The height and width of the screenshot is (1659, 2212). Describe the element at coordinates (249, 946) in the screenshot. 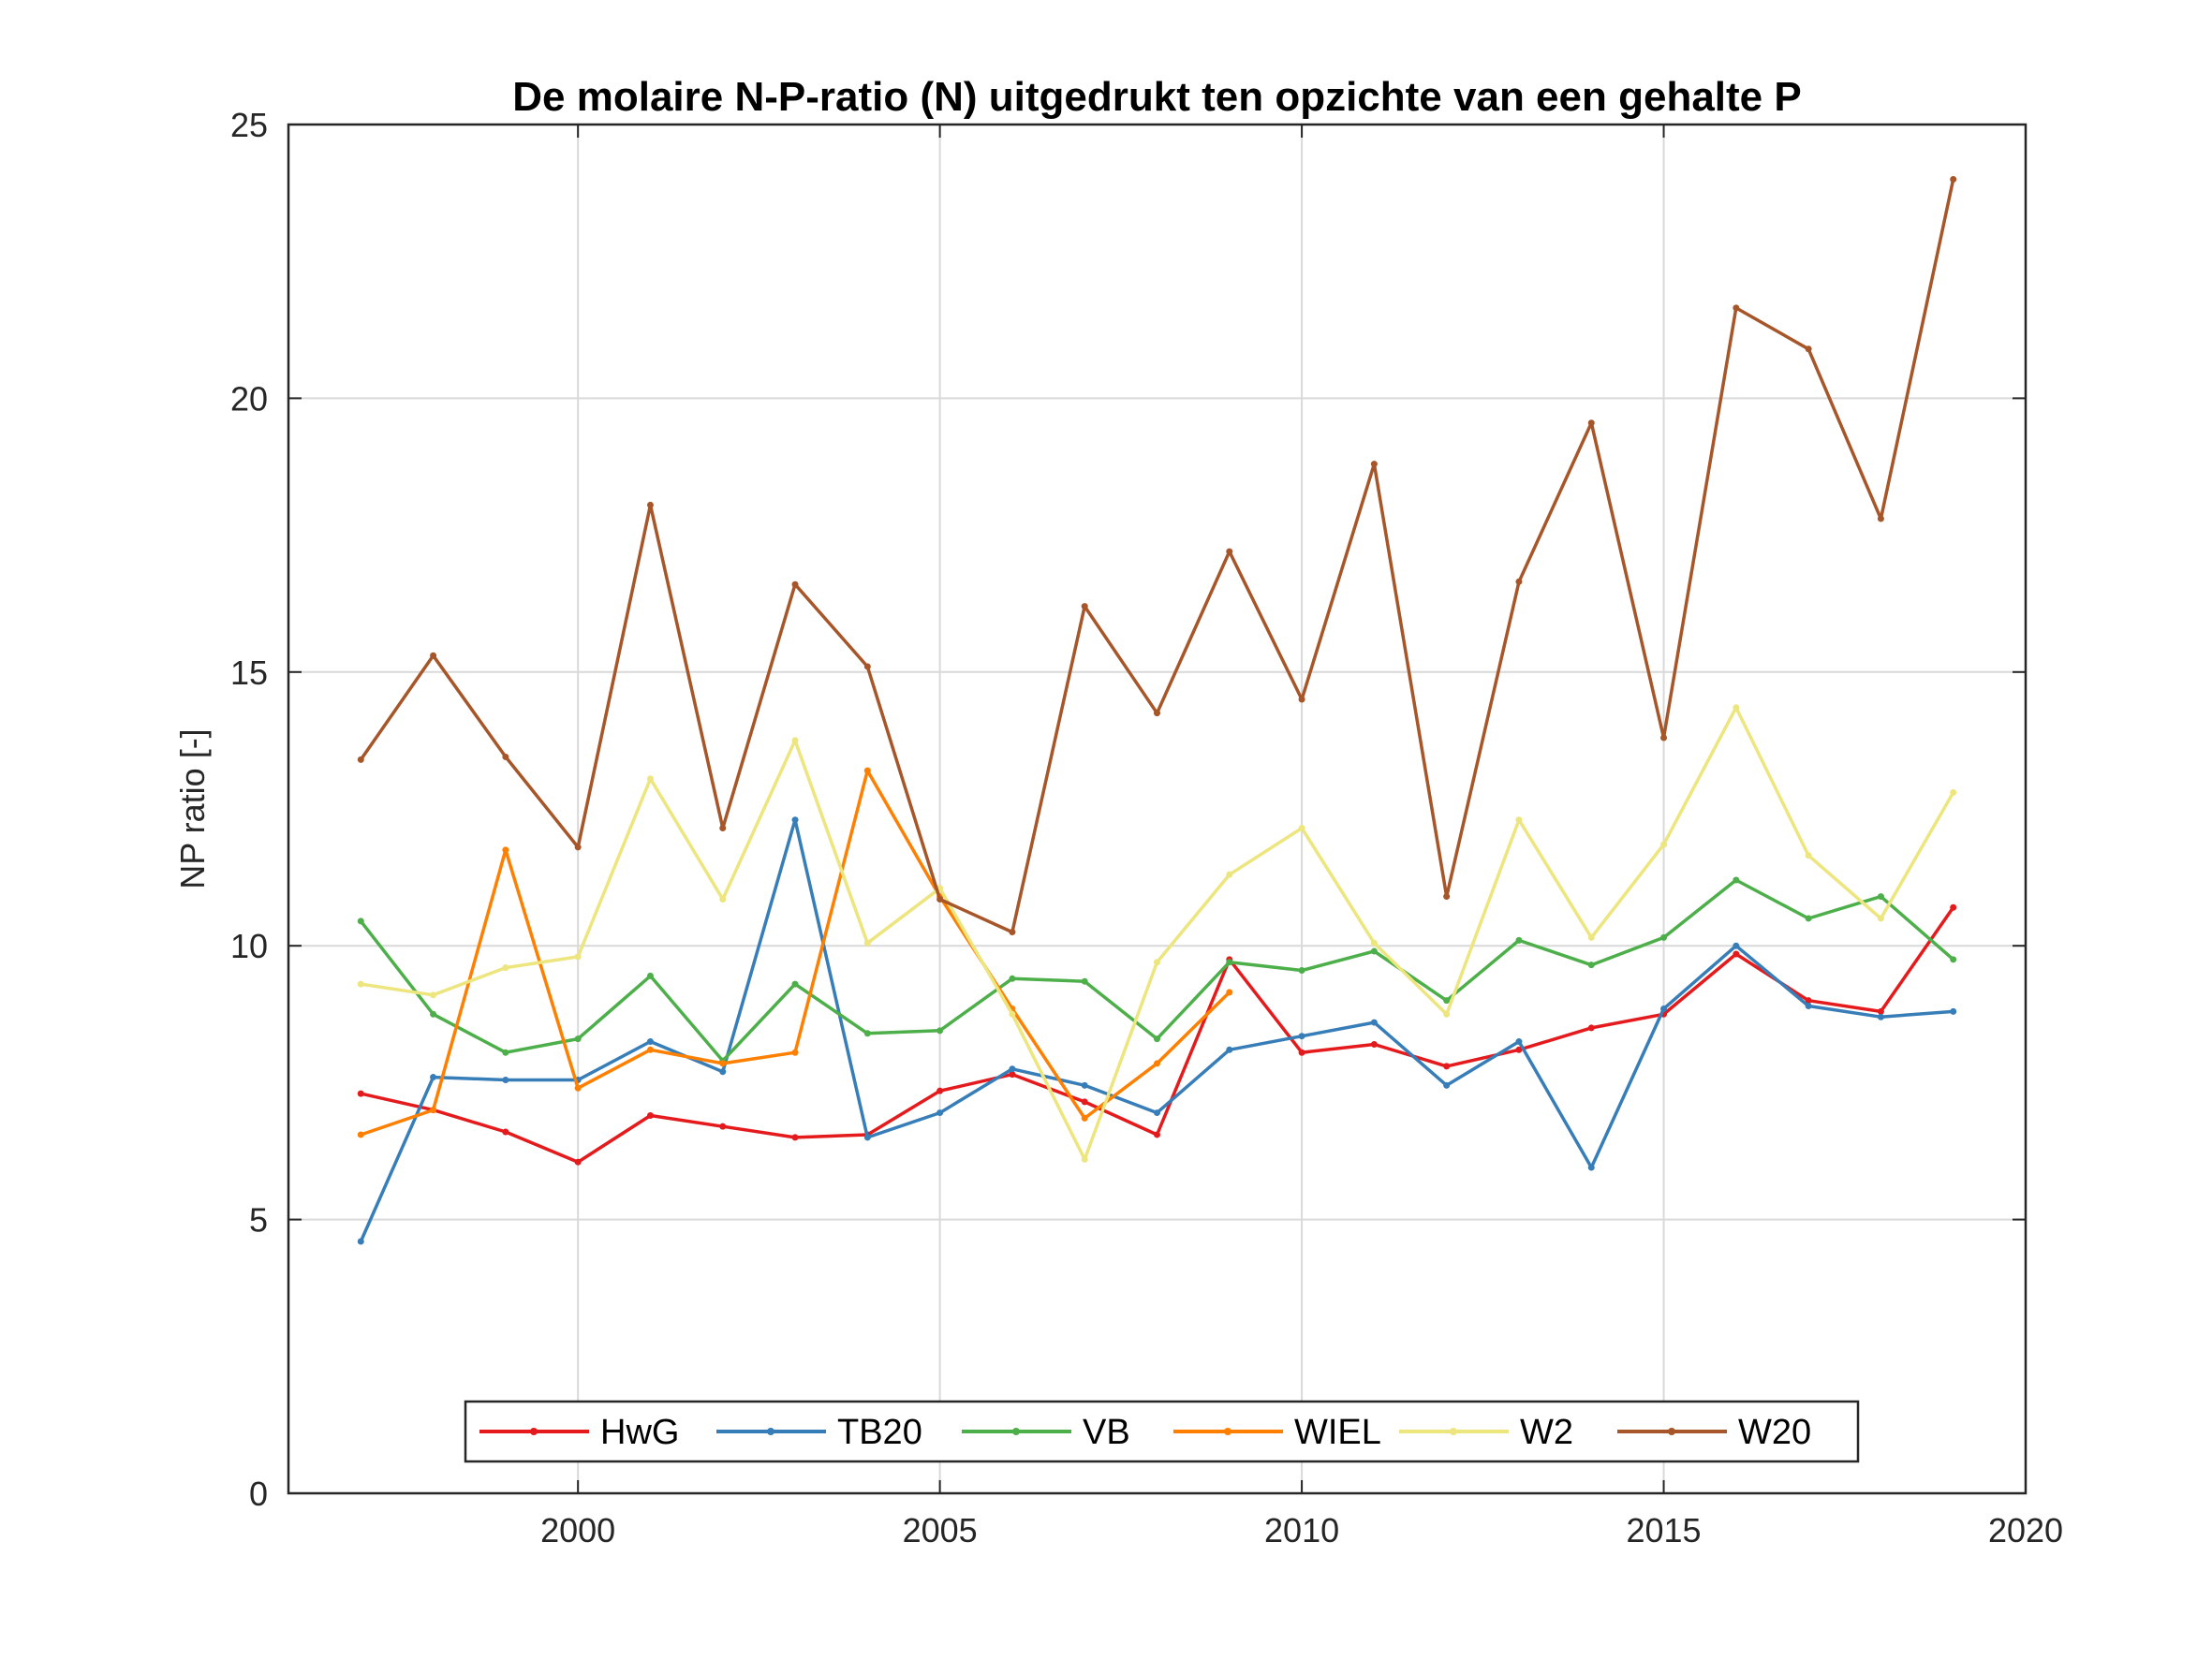

I see `y-tick-label: 10` at that location.